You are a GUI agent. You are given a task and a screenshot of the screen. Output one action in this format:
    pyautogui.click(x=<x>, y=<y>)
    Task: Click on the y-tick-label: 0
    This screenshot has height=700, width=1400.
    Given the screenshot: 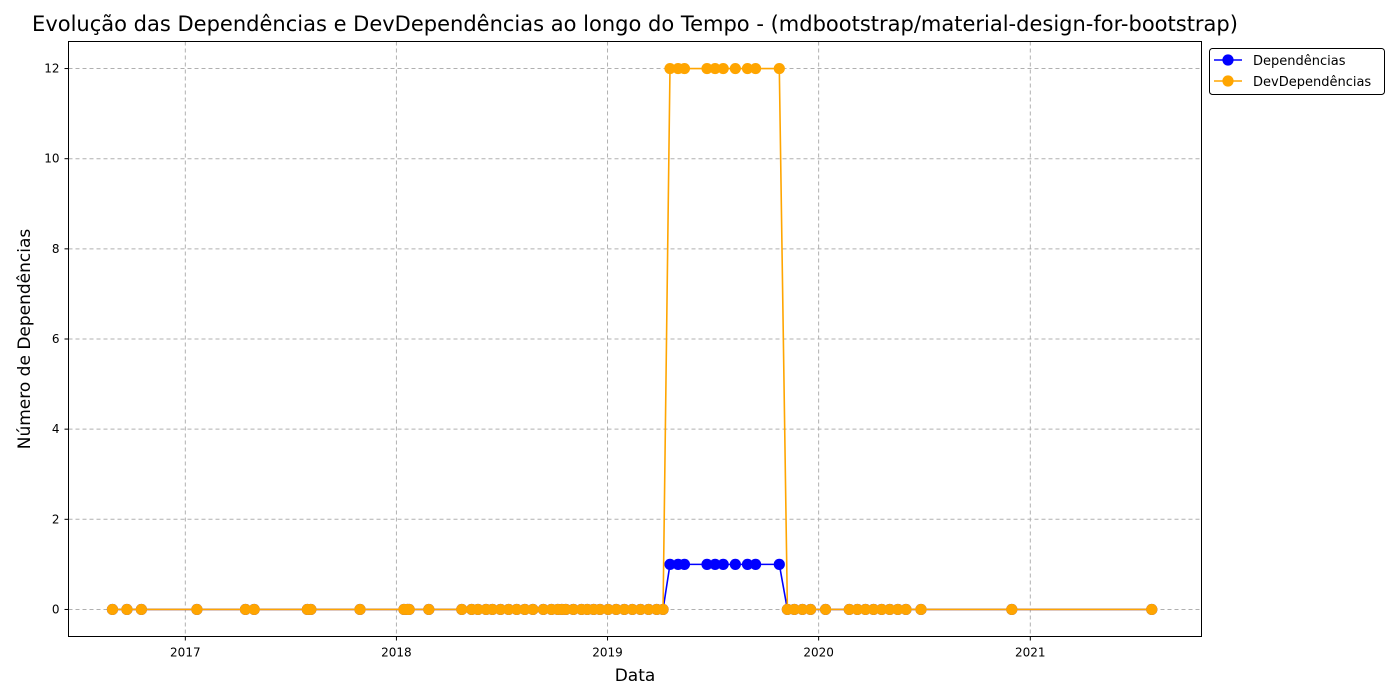 What is the action you would take?
    pyautogui.click(x=56, y=609)
    